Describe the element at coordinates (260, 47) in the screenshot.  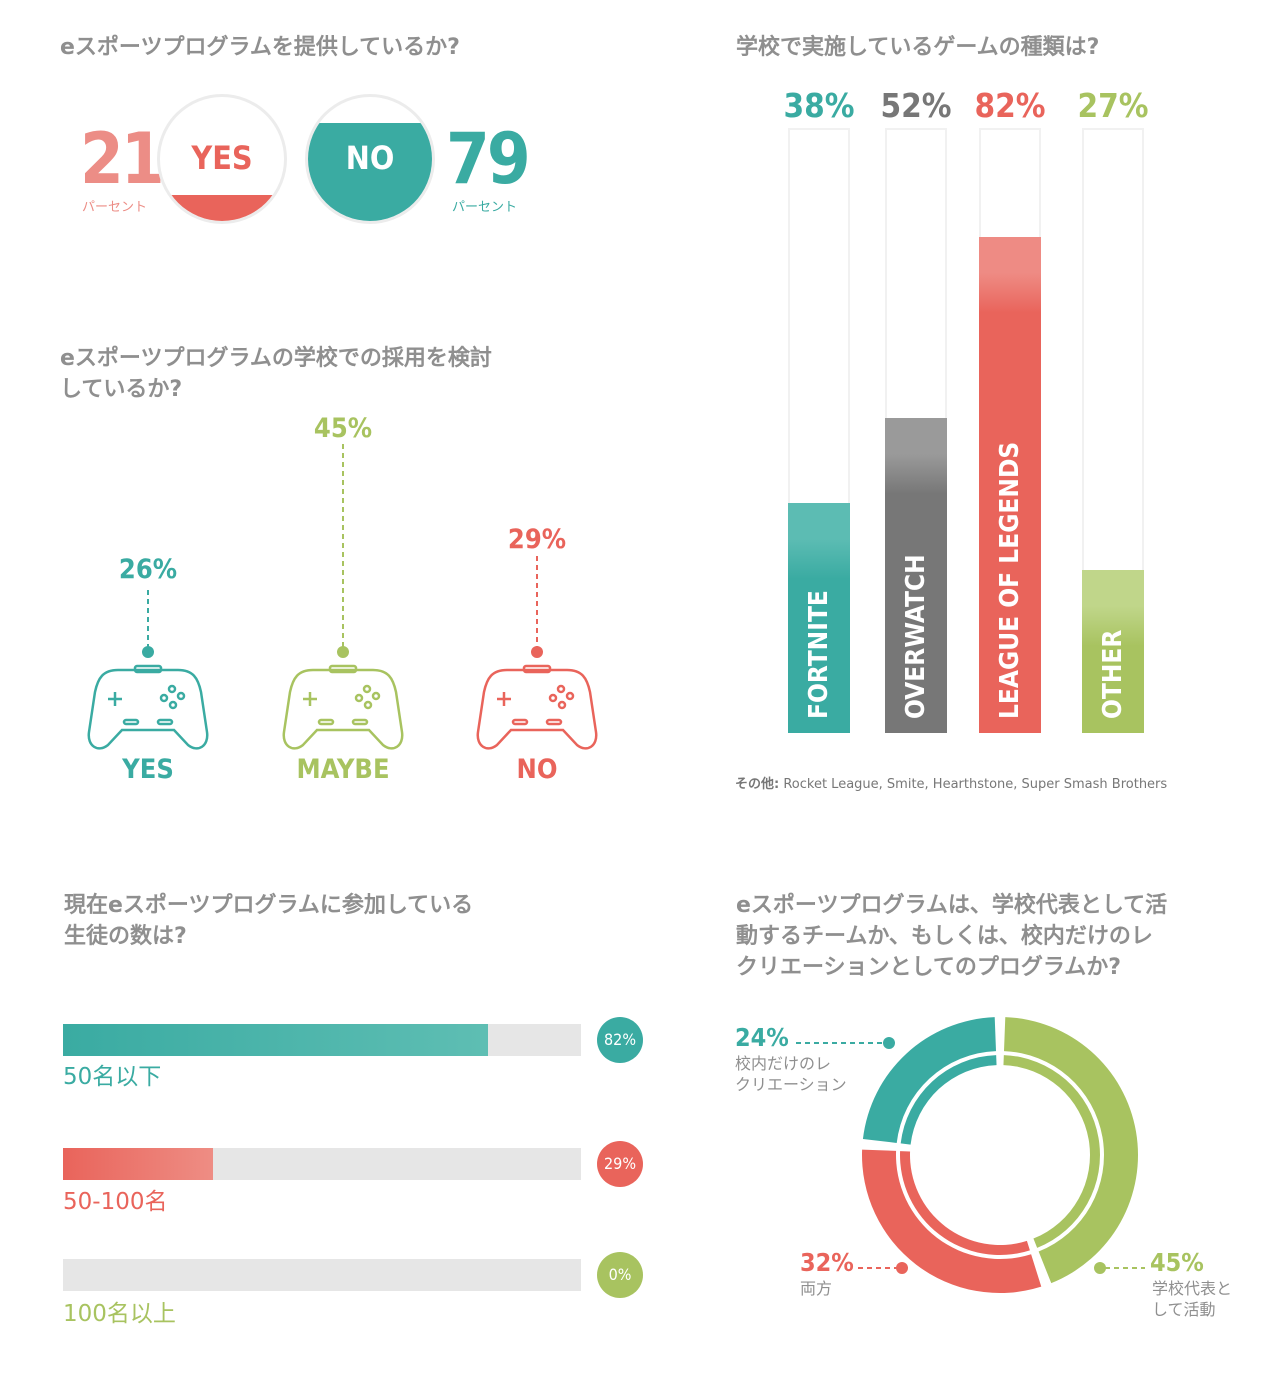
I see `offer-question: eスポーツプログラムを提供しているか?` at that location.